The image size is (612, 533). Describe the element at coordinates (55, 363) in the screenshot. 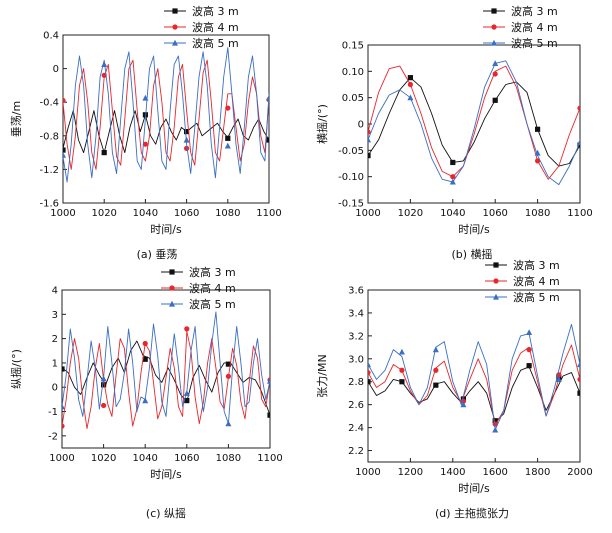

I see `y-tick-label: 1` at that location.